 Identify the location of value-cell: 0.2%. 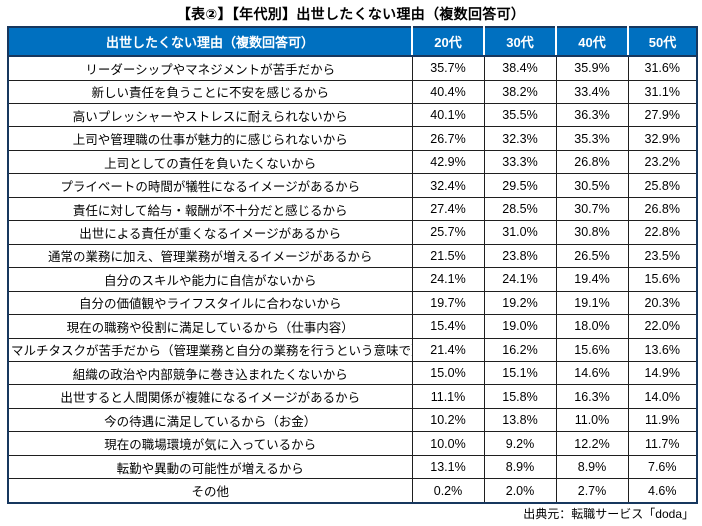
(448, 491).